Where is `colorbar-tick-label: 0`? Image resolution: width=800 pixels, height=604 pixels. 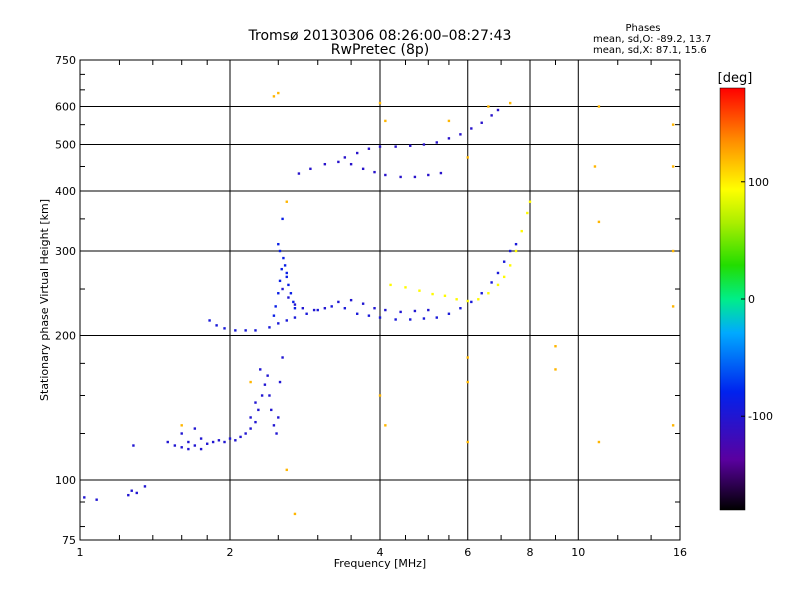 colorbar-tick-label: 0 is located at coordinates (751, 299).